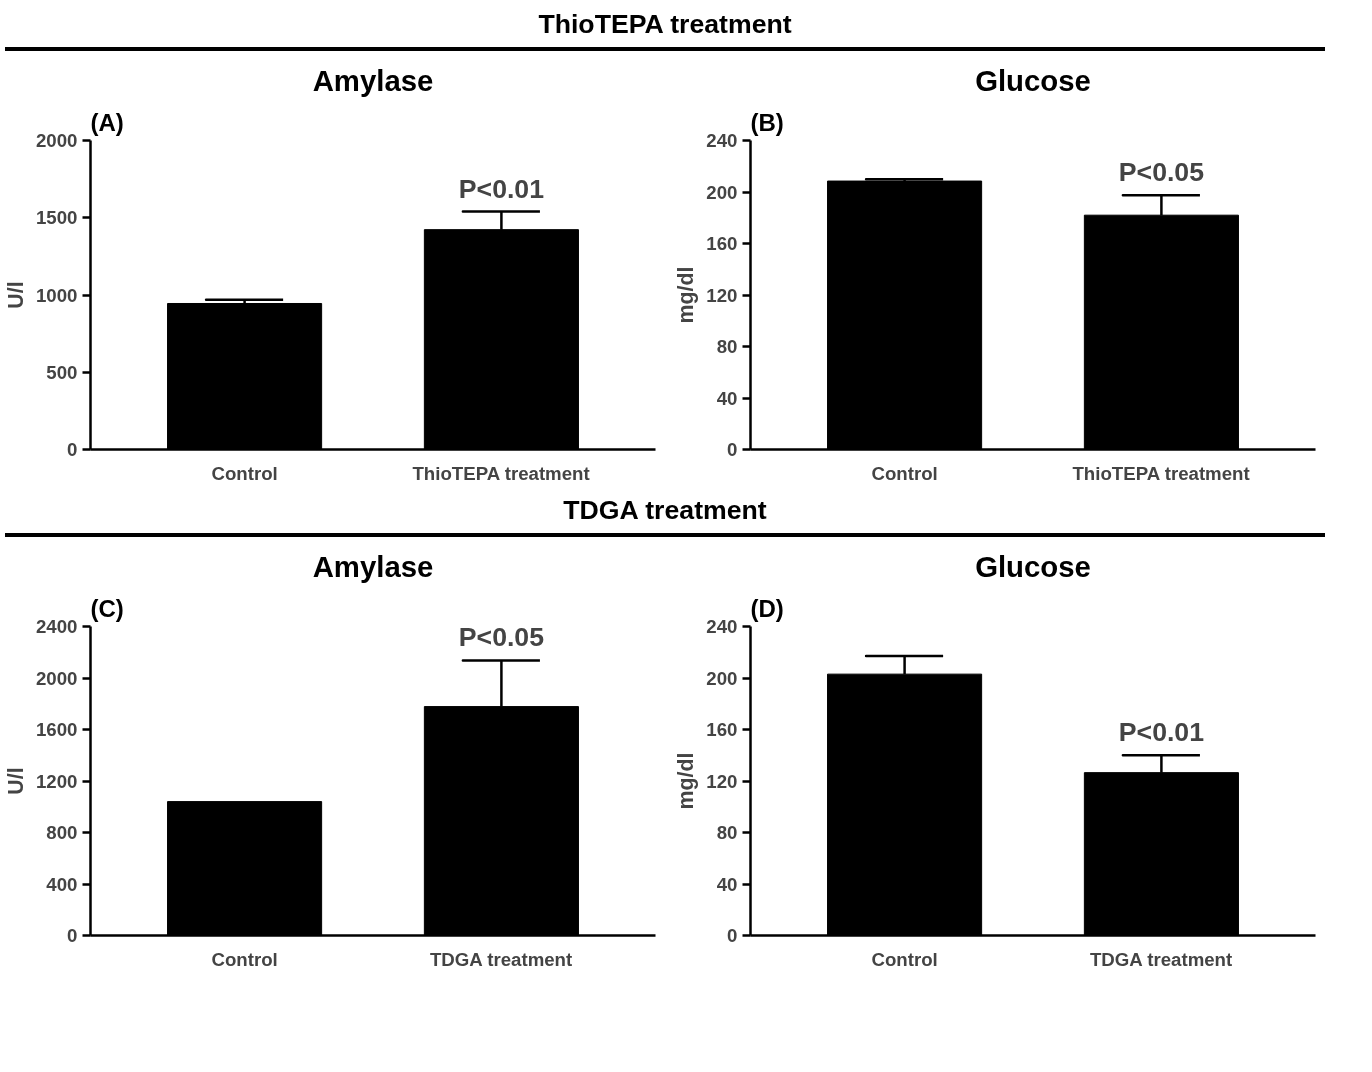  Describe the element at coordinates (767, 122) in the screenshot. I see `text: (B)` at that location.